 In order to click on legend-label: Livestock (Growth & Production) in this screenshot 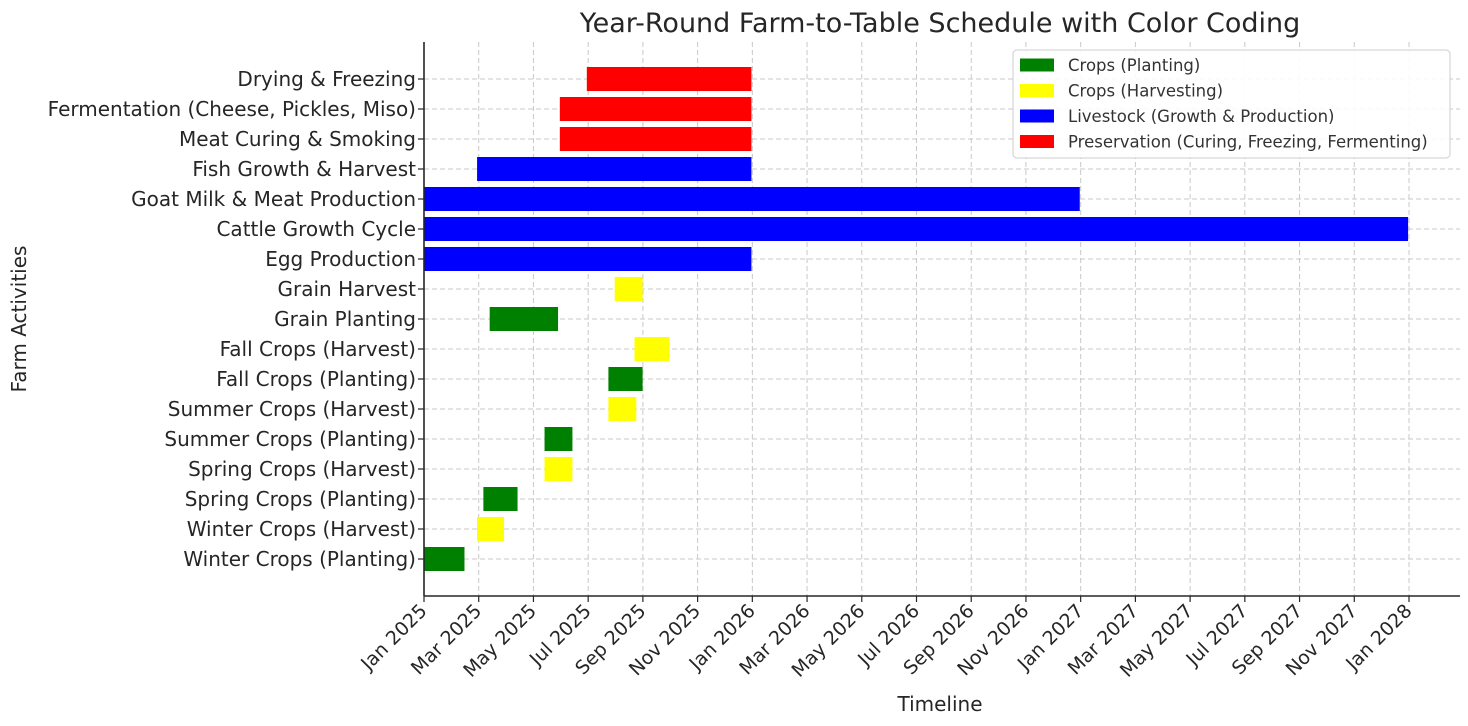, I will do `click(1201, 116)`.